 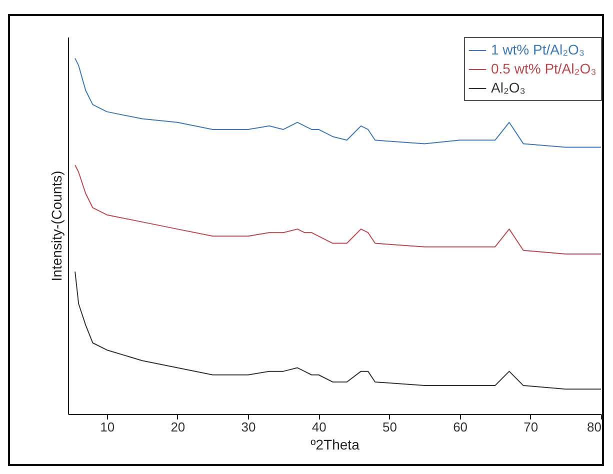 What do you see at coordinates (107, 427) in the screenshot?
I see `x-tick-label: 10` at bounding box center [107, 427].